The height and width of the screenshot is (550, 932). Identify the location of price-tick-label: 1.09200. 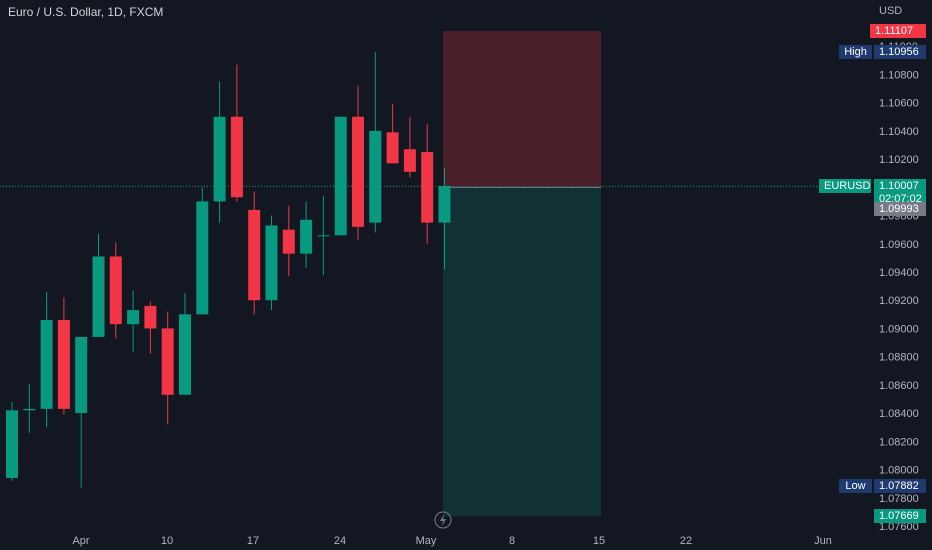
(899, 301).